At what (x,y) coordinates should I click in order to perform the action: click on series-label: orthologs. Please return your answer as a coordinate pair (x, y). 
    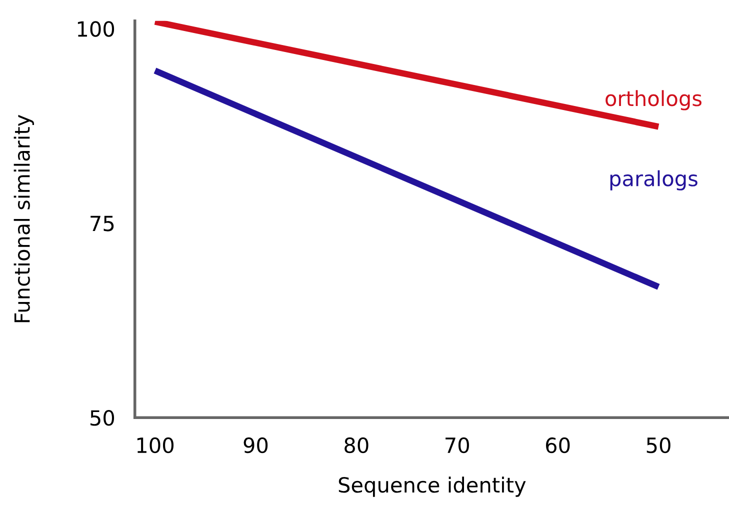
    Looking at the image, I should click on (654, 100).